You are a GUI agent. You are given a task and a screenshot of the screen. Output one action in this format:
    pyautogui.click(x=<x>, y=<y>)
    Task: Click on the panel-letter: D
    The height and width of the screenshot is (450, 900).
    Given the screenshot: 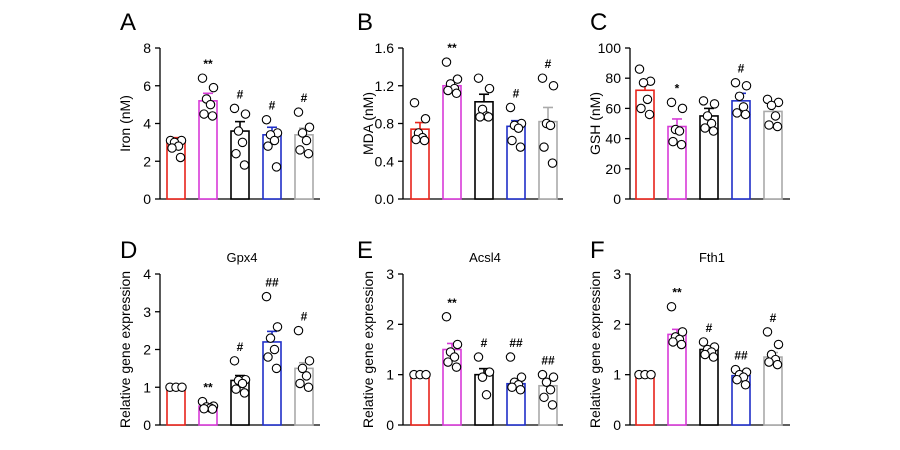 What is the action you would take?
    pyautogui.click(x=128, y=250)
    